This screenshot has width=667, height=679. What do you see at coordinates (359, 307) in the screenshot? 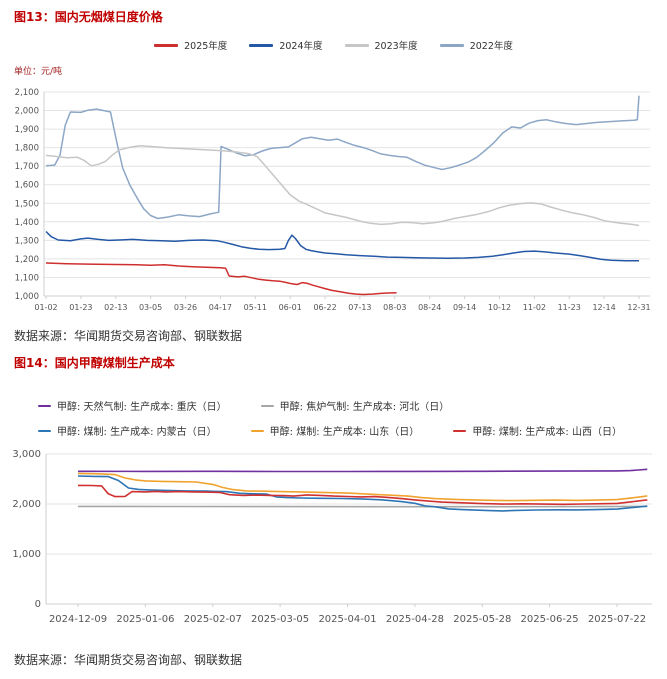
I see `x-tick-label: 07-13` at bounding box center [359, 307].